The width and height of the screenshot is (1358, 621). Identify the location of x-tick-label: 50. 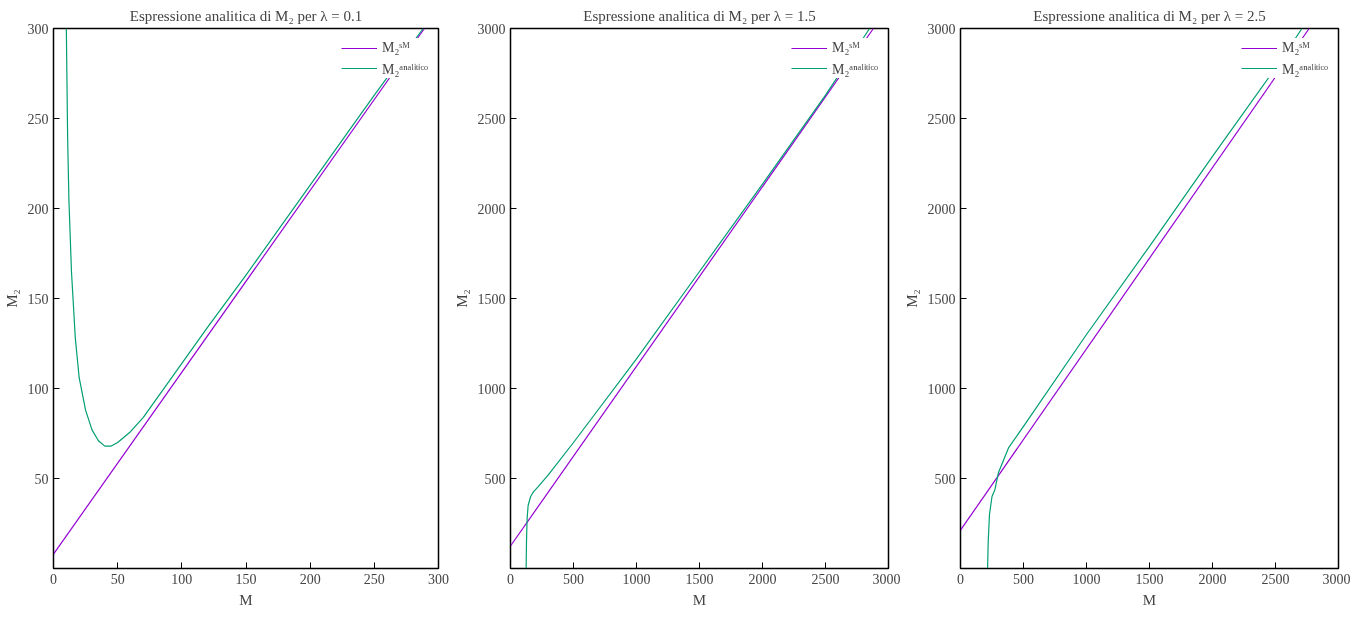
(117, 579).